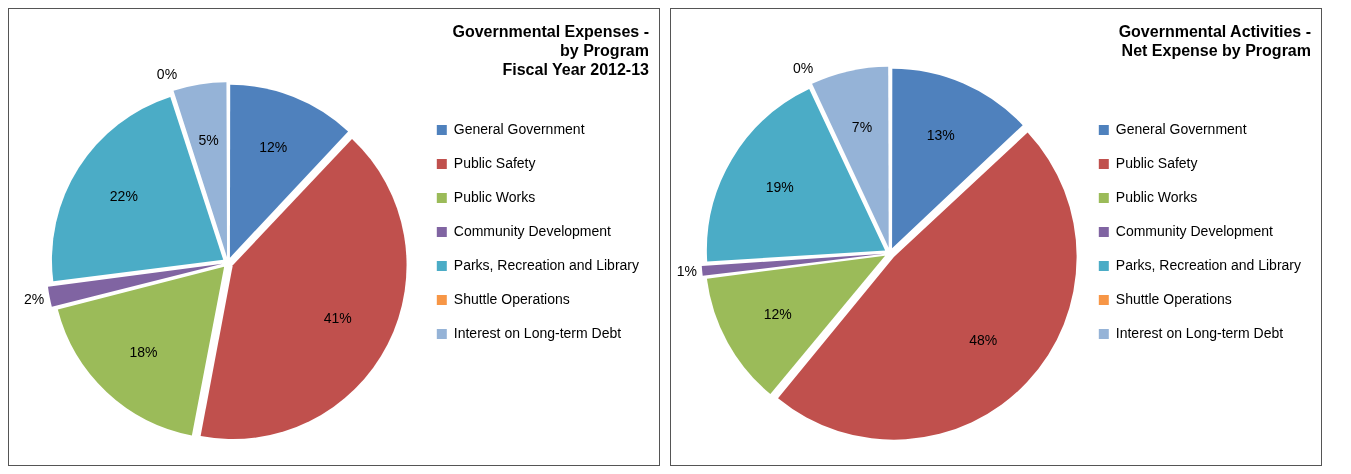  Describe the element at coordinates (123, 195) in the screenshot. I see `data-label: 22%` at that location.